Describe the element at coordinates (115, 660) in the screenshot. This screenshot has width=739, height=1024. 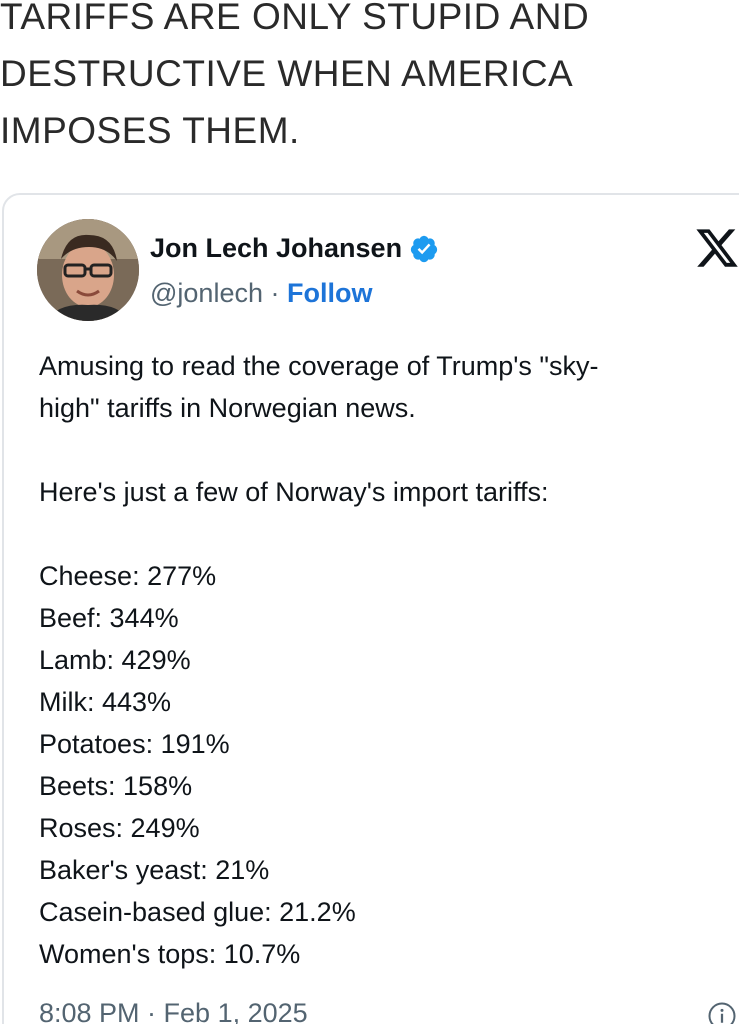
I see `tariff-item: Lamb: 429%` at that location.